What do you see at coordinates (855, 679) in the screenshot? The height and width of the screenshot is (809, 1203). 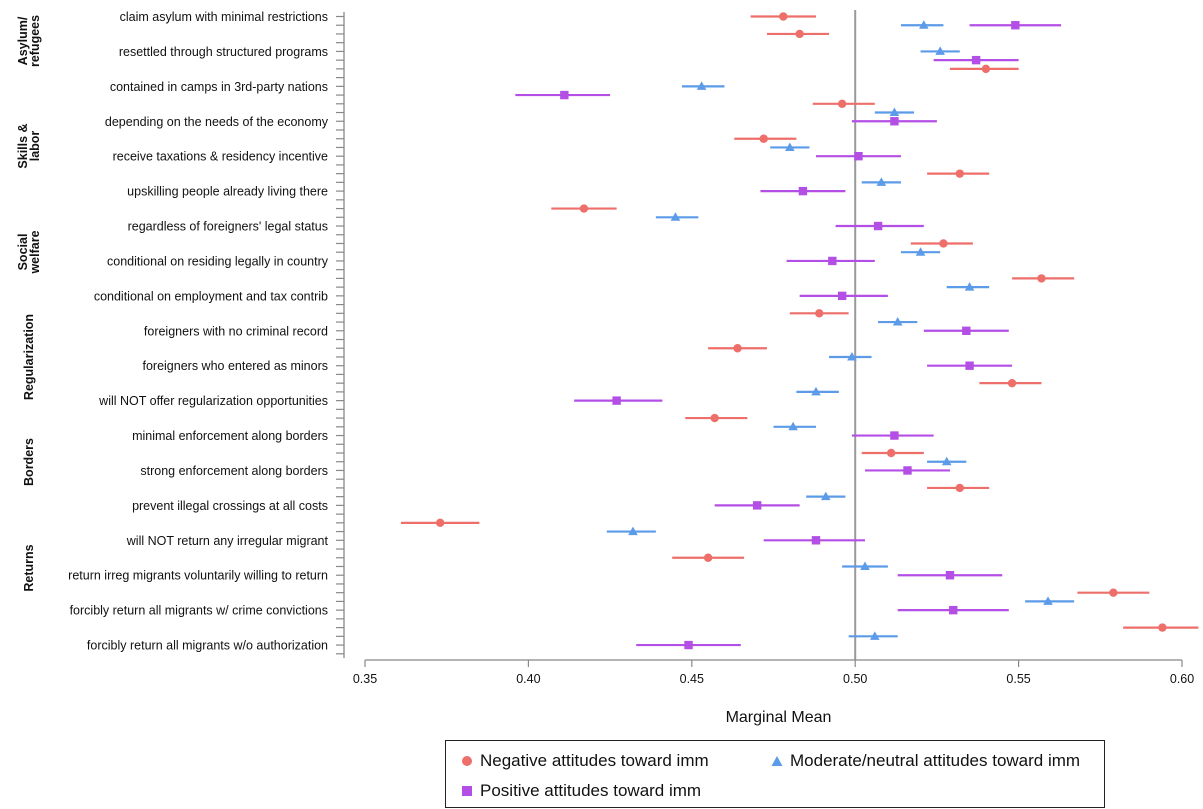 I see `x-tick-label: 0.50` at bounding box center [855, 679].